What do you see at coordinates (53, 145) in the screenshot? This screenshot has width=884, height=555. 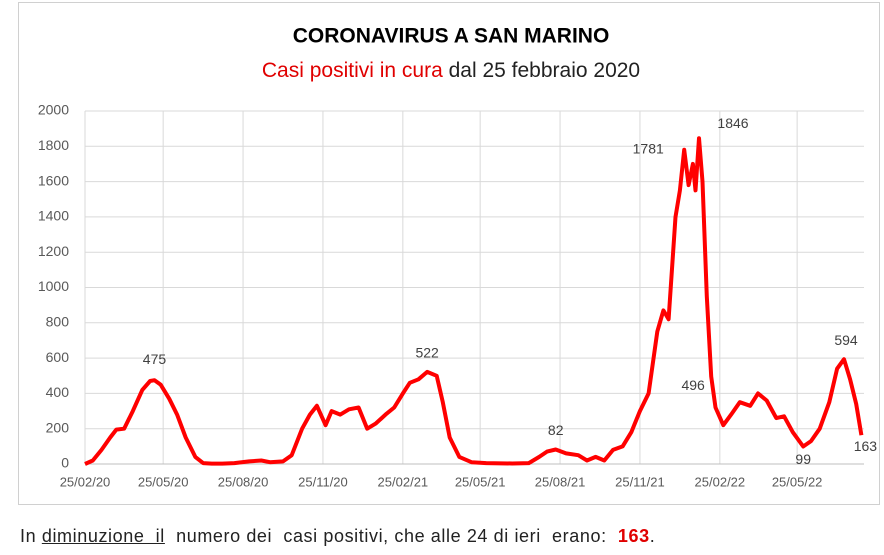 I see `y-tick-label: 1800` at bounding box center [53, 145].